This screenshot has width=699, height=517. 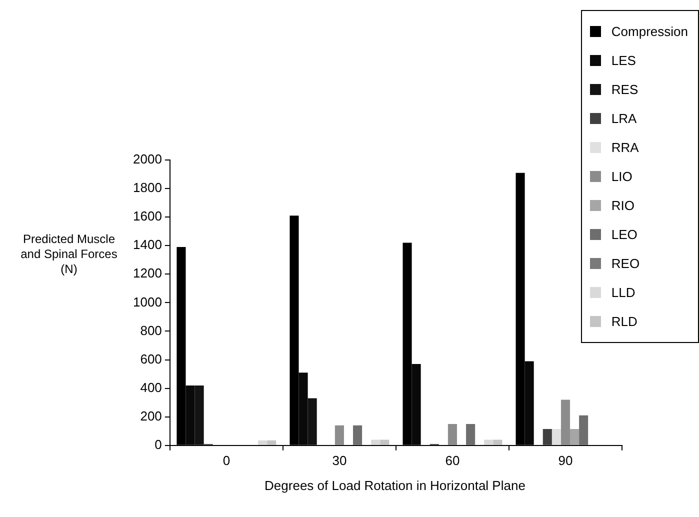 I want to click on x-tick-label: 30, so click(x=339, y=460).